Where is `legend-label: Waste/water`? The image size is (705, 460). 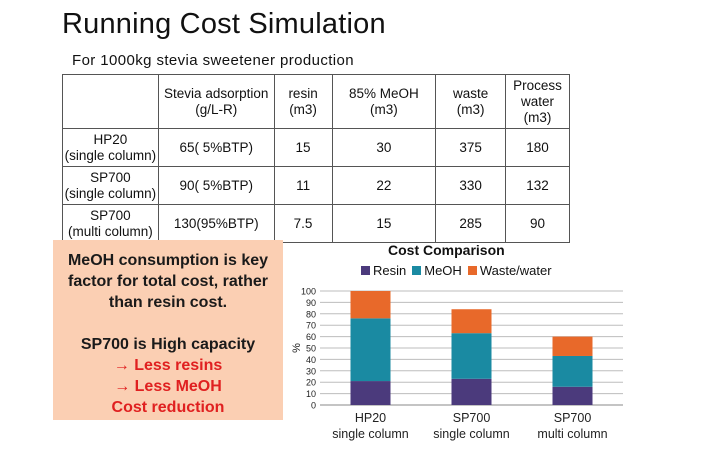
legend-label: Waste/water is located at coordinates (515, 270).